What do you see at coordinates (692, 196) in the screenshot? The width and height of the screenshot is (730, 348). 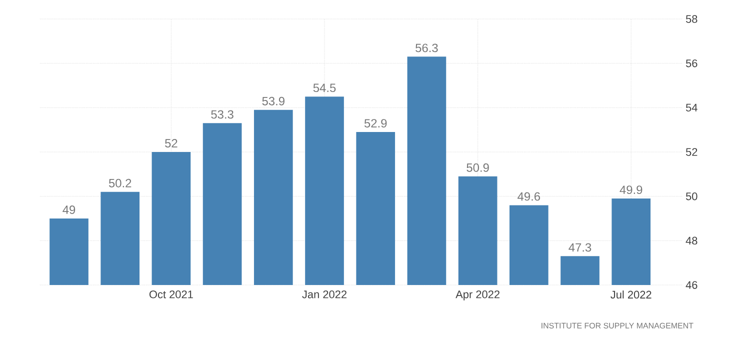 I see `y-tick-label: 50` at bounding box center [692, 196].